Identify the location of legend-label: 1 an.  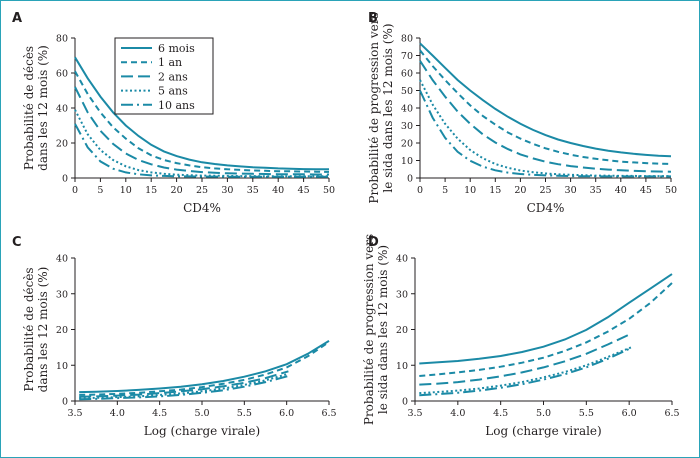
(170, 62).